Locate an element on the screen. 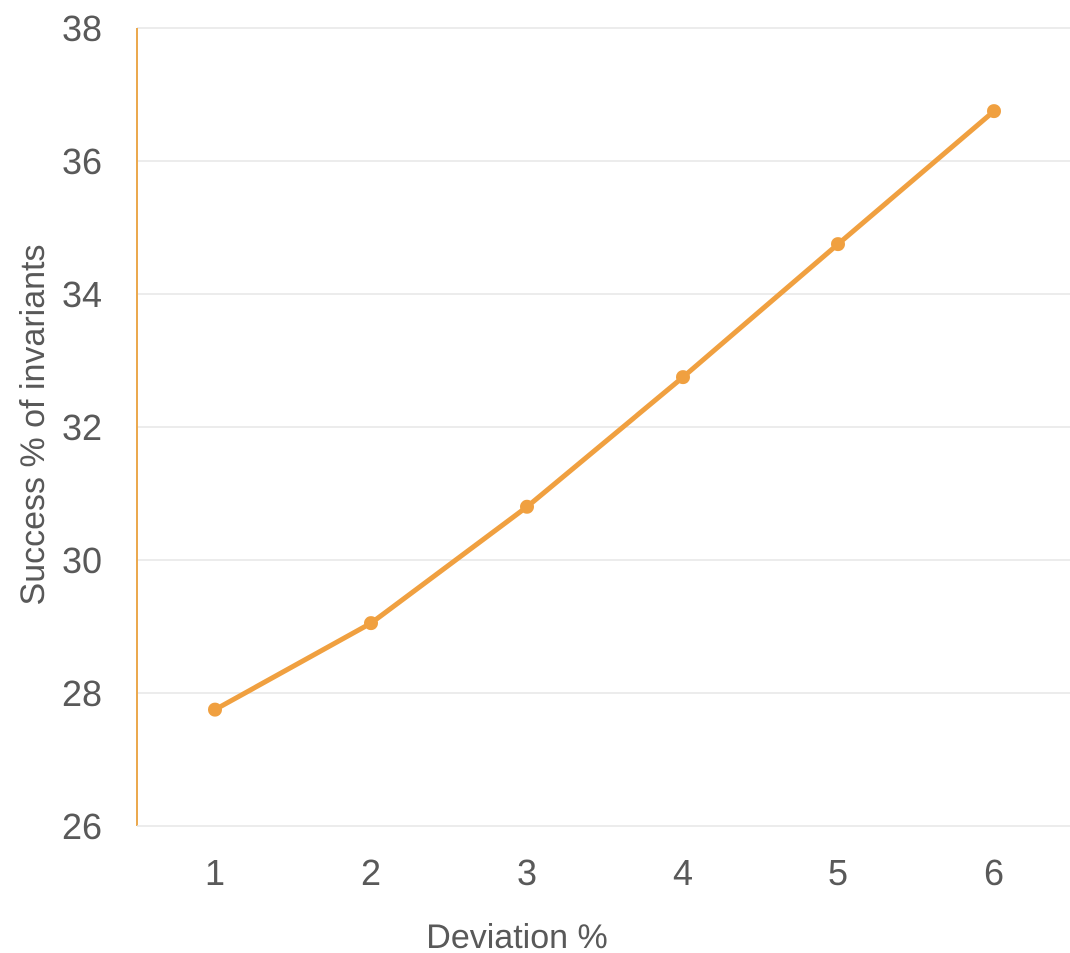 The image size is (1070, 953). x-tick-label-3: 3 is located at coordinates (527, 872).